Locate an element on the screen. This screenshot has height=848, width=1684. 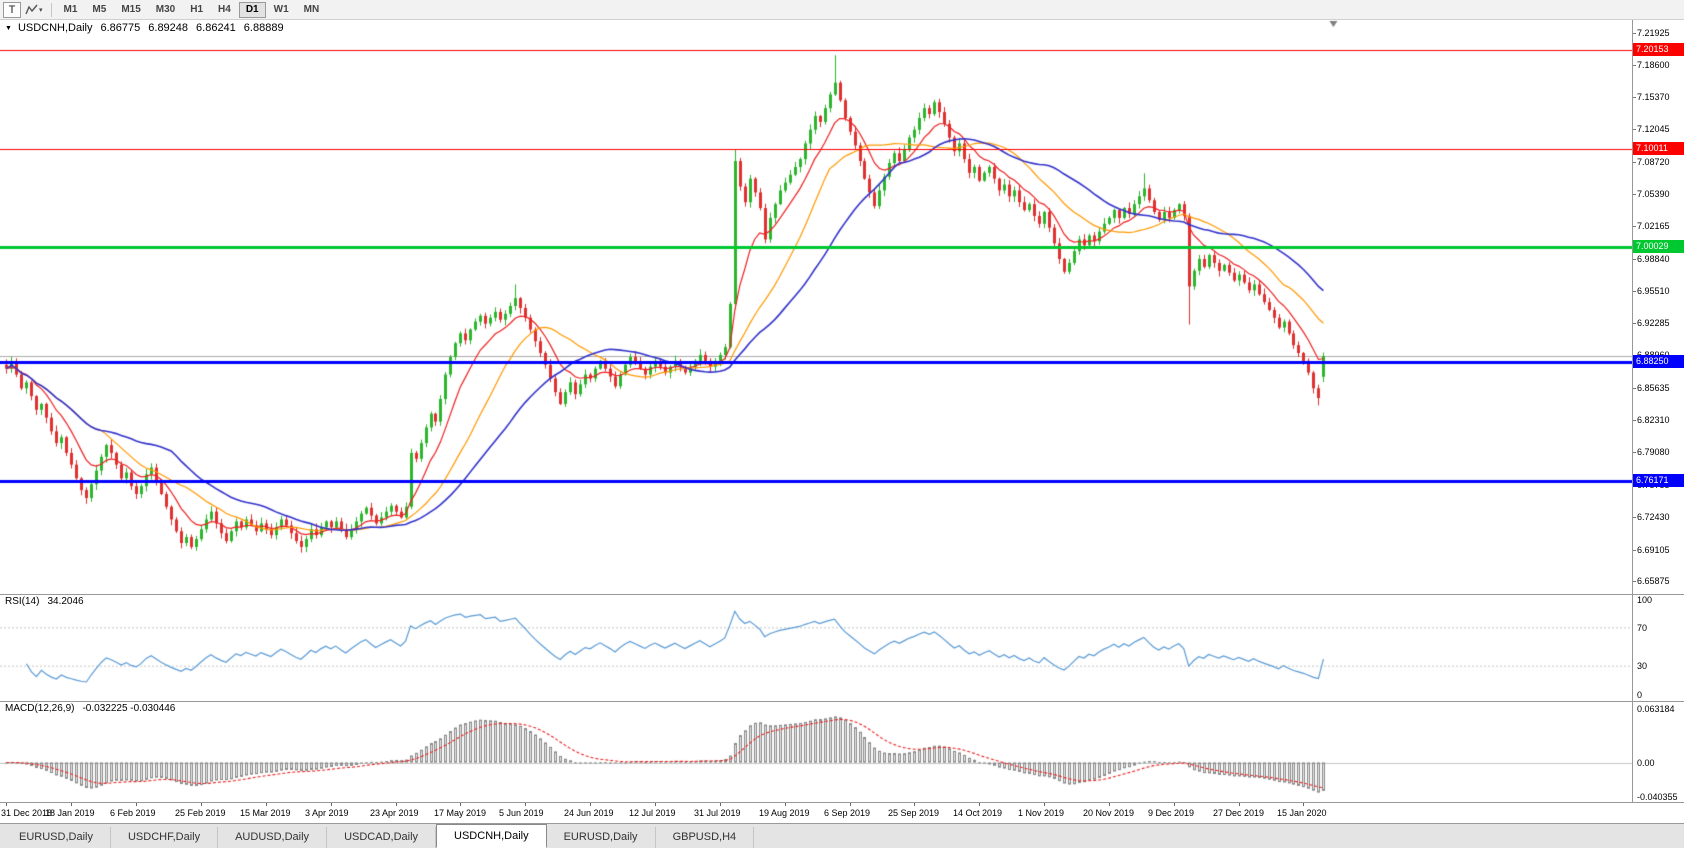
date-label: 15 Mar 2019 is located at coordinates (265, 813).